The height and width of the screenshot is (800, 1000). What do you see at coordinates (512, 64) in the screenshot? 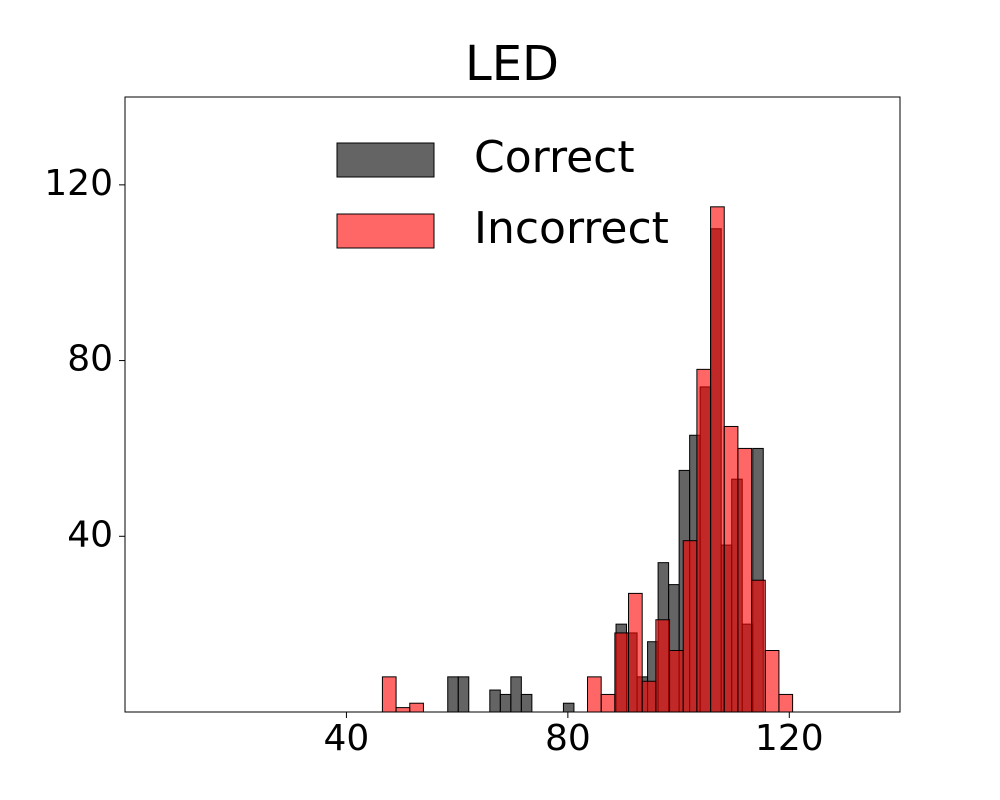
I see `chart-title: LED` at bounding box center [512, 64].